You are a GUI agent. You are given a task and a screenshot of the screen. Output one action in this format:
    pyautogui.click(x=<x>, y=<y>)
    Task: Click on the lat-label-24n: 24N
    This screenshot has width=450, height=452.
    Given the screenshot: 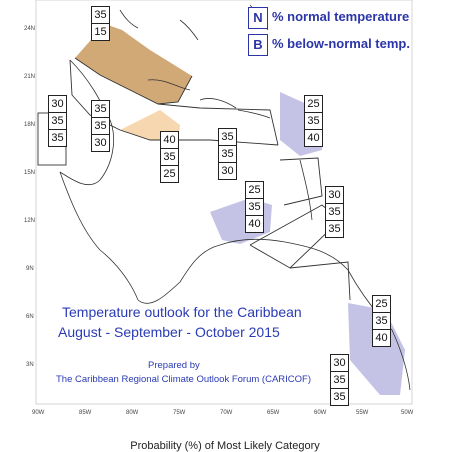 What is the action you would take?
    pyautogui.click(x=29, y=29)
    